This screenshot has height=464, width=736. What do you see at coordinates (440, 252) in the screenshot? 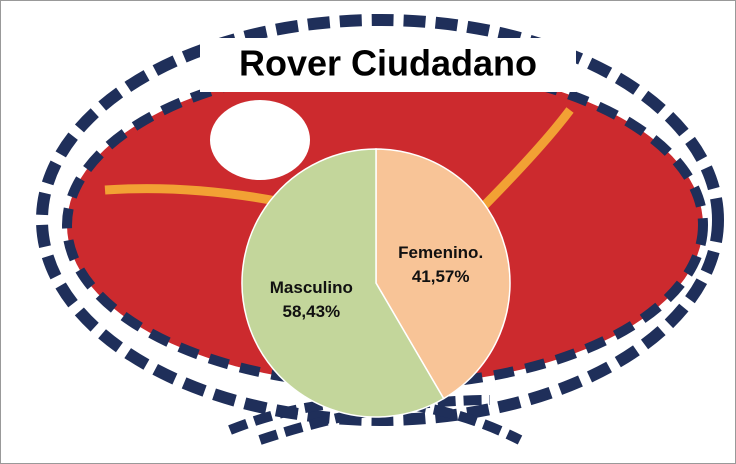
I see `slice-category-label: Femenino.` at bounding box center [440, 252].